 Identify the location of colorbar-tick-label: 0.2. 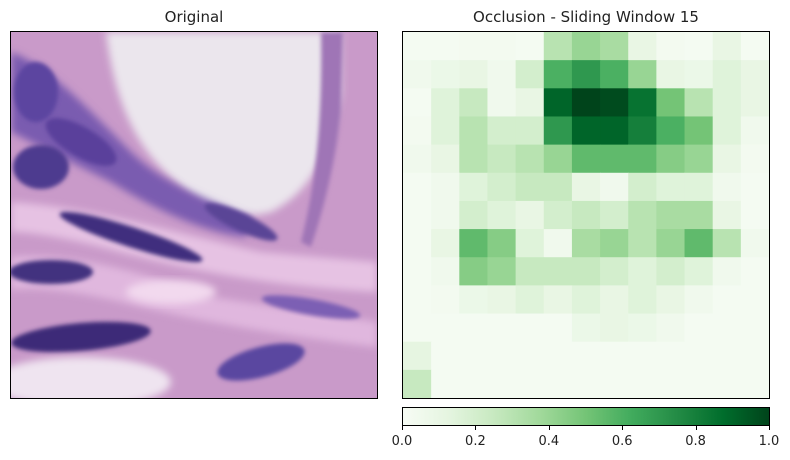
(475, 441).